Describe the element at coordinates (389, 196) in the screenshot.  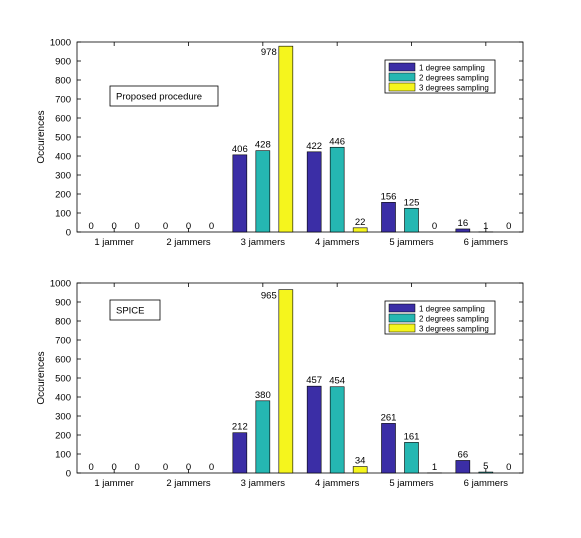
I see `data-label: 156` at that location.